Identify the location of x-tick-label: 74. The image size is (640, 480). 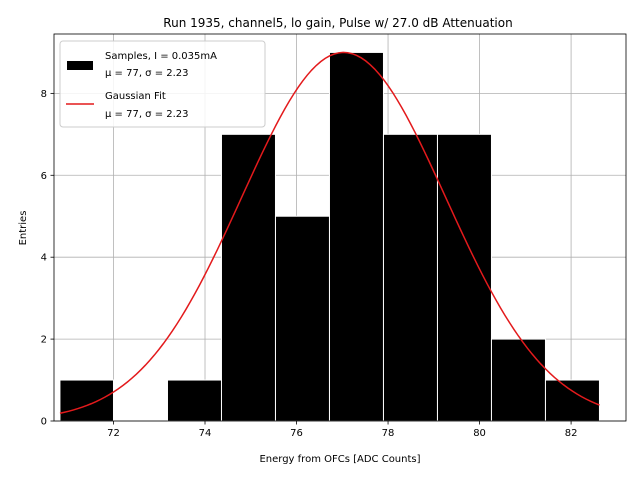
(205, 433).